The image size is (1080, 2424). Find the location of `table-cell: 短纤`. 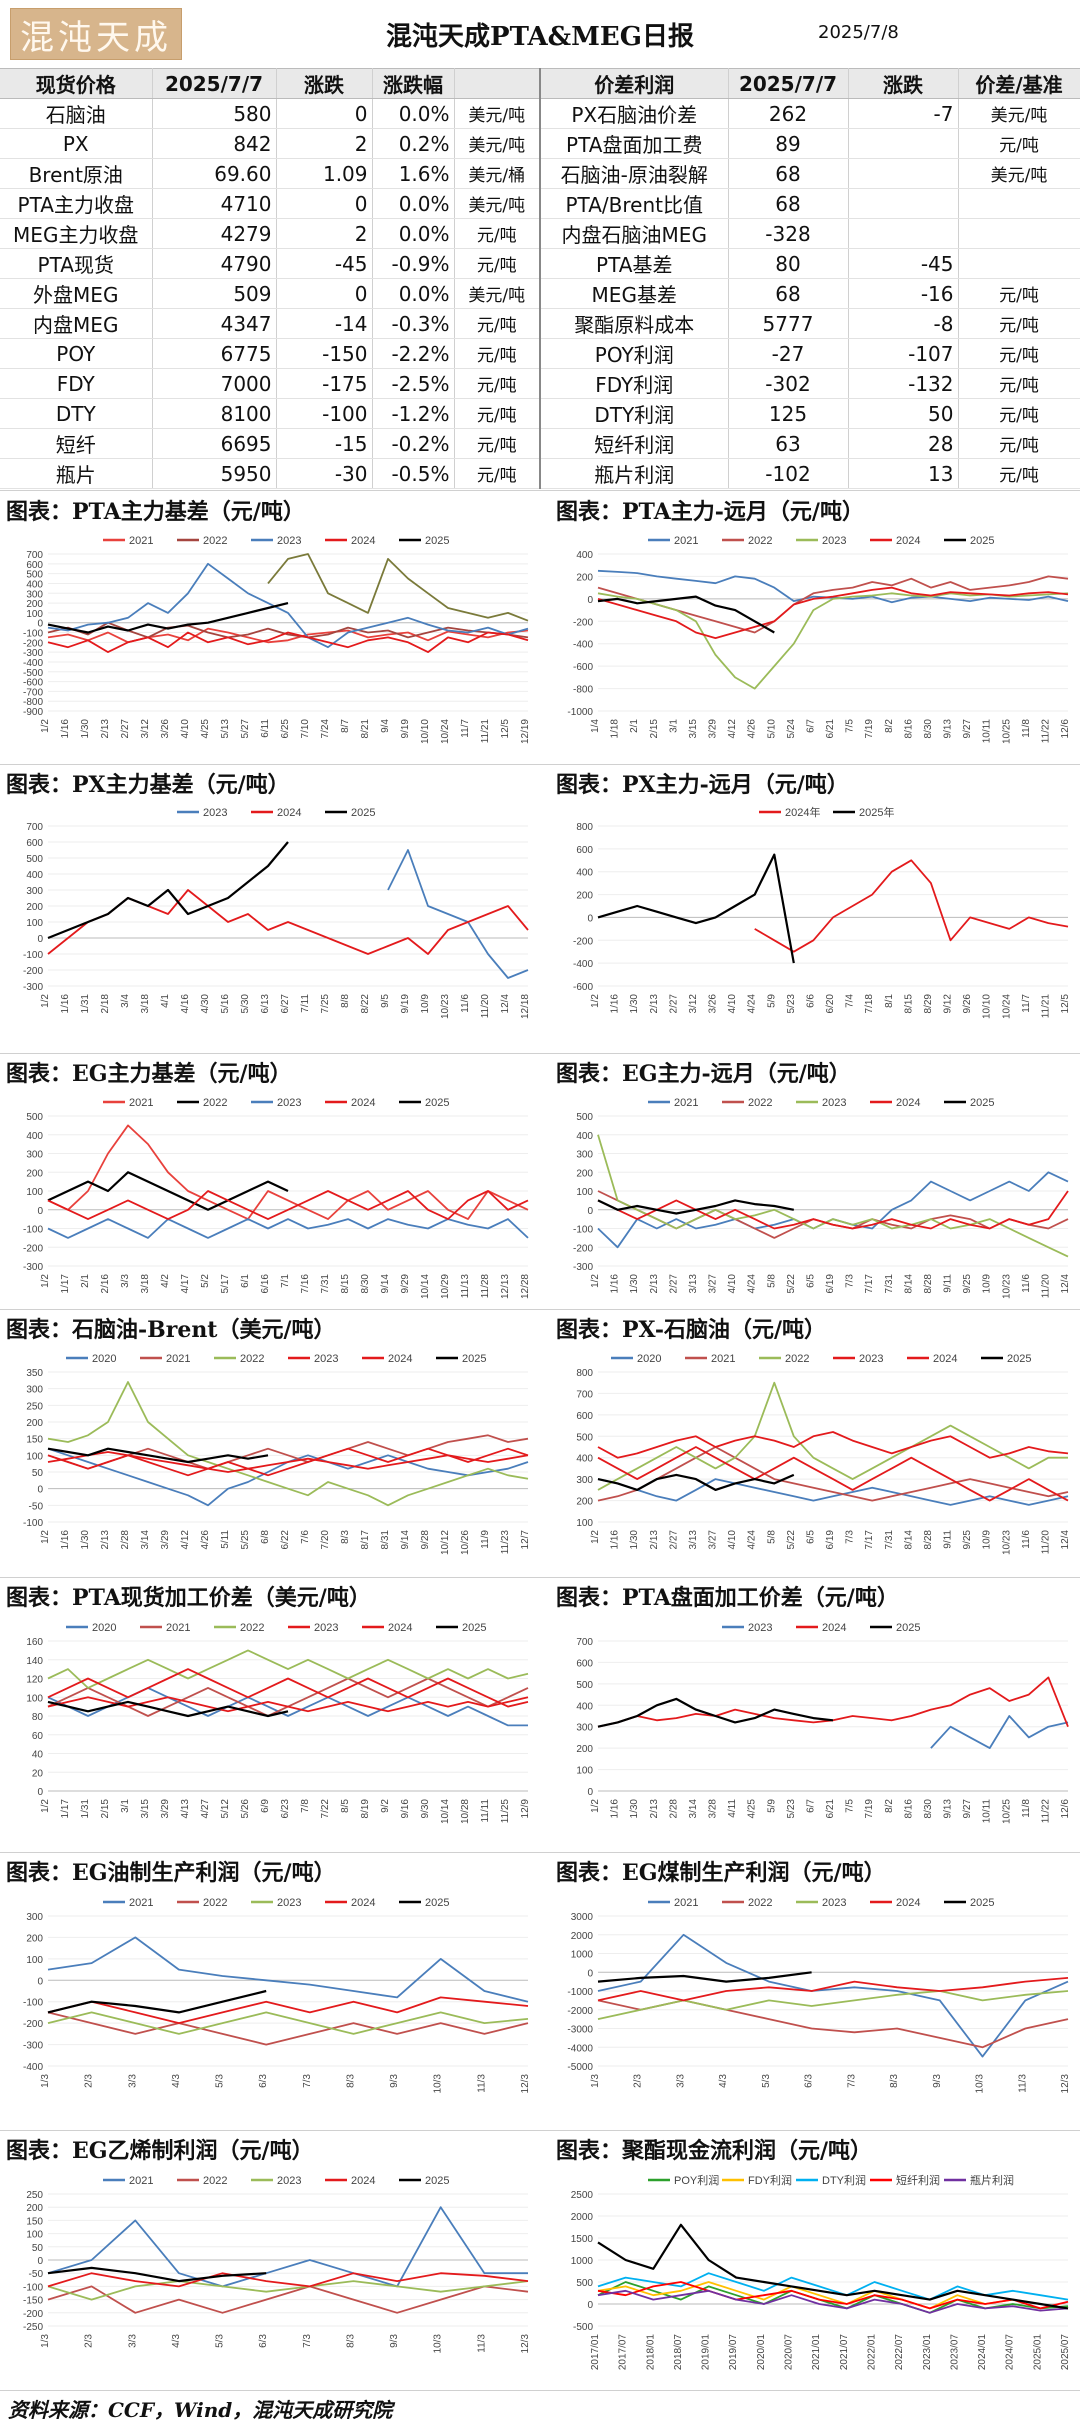

table-cell: 短纤 is located at coordinates (76, 443).